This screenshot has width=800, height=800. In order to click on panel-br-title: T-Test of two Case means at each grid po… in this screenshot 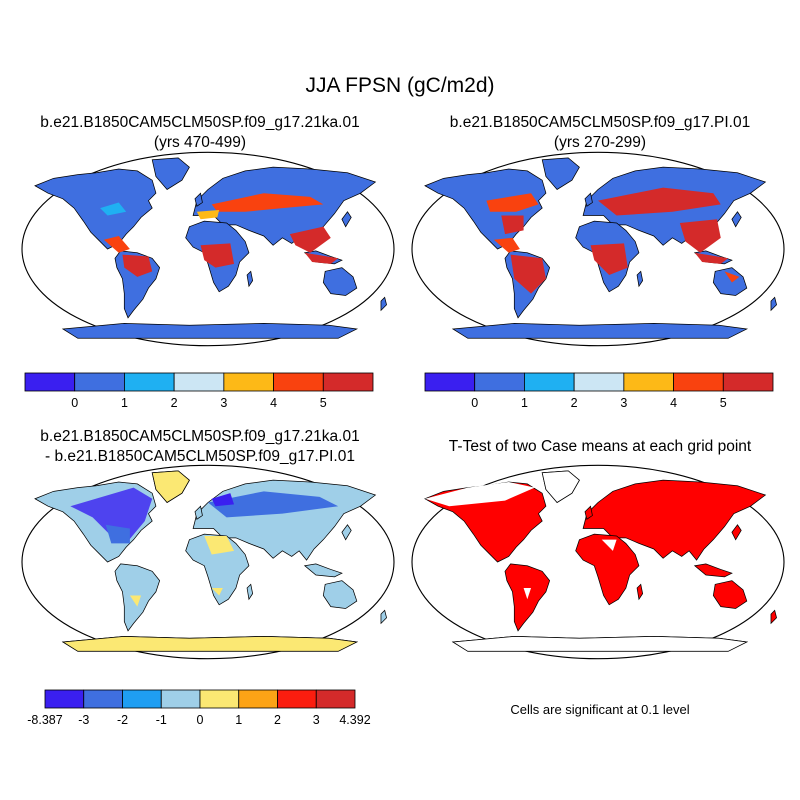, I will do `click(600, 446)`.